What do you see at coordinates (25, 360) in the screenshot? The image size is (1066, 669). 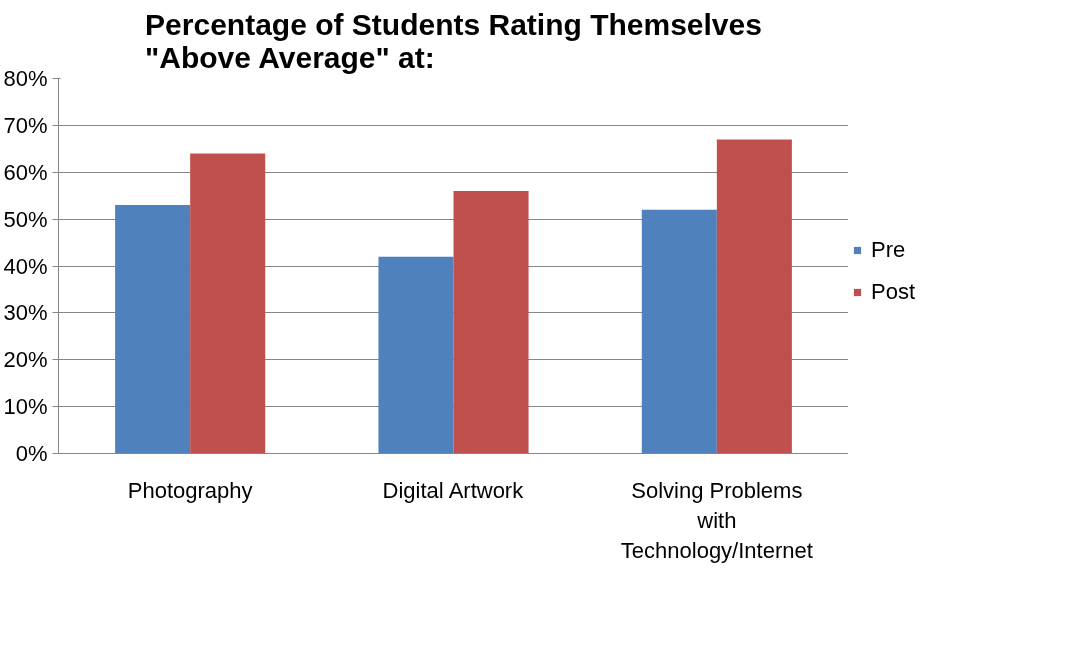 I see `y-tick-label: 20%` at bounding box center [25, 360].